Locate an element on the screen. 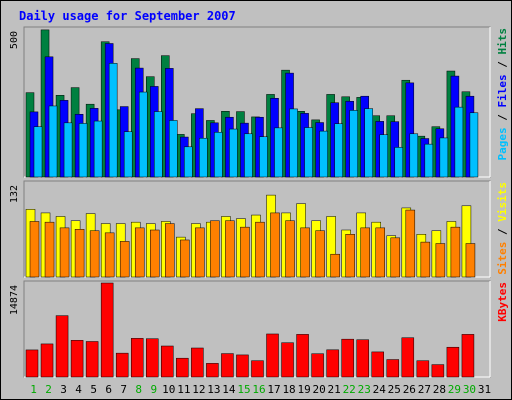  day-label-31: 31 is located at coordinates (484, 389).